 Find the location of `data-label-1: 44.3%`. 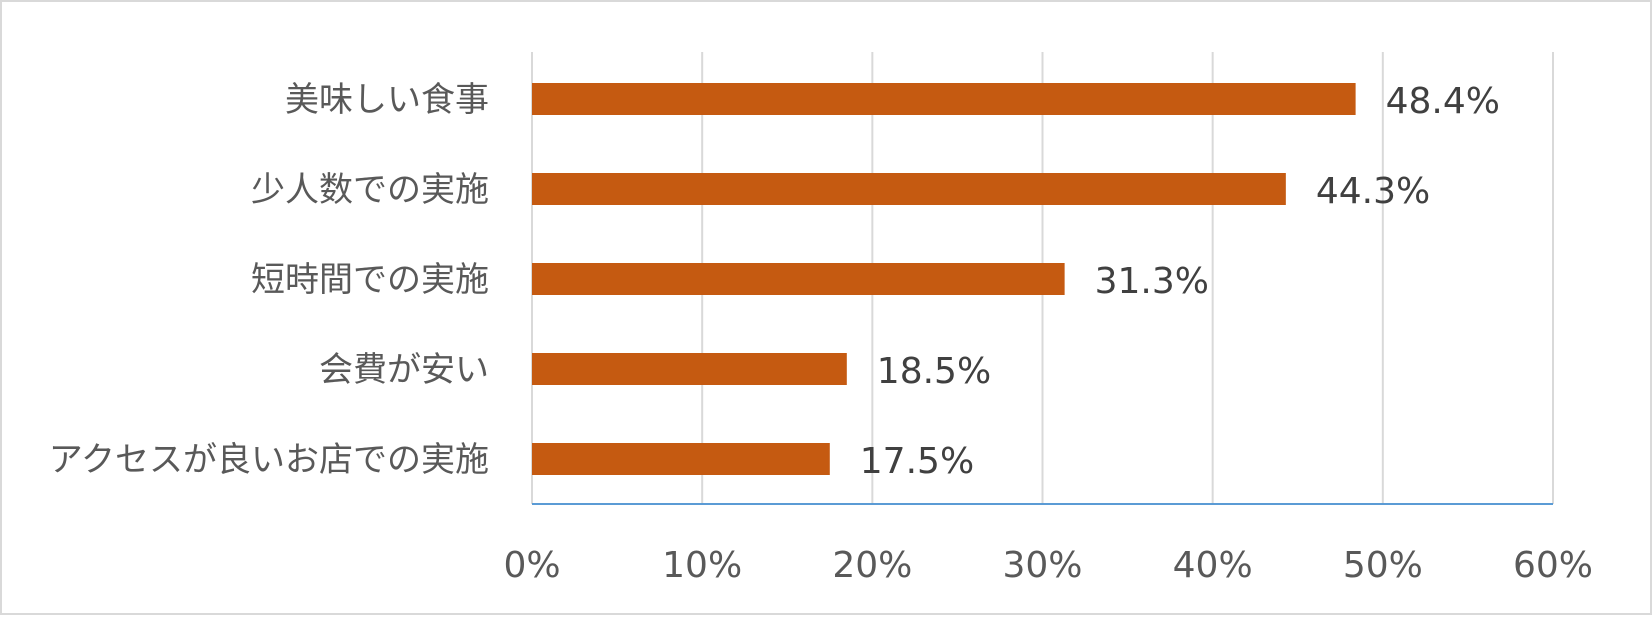

data-label-1: 44.3% is located at coordinates (1373, 191).